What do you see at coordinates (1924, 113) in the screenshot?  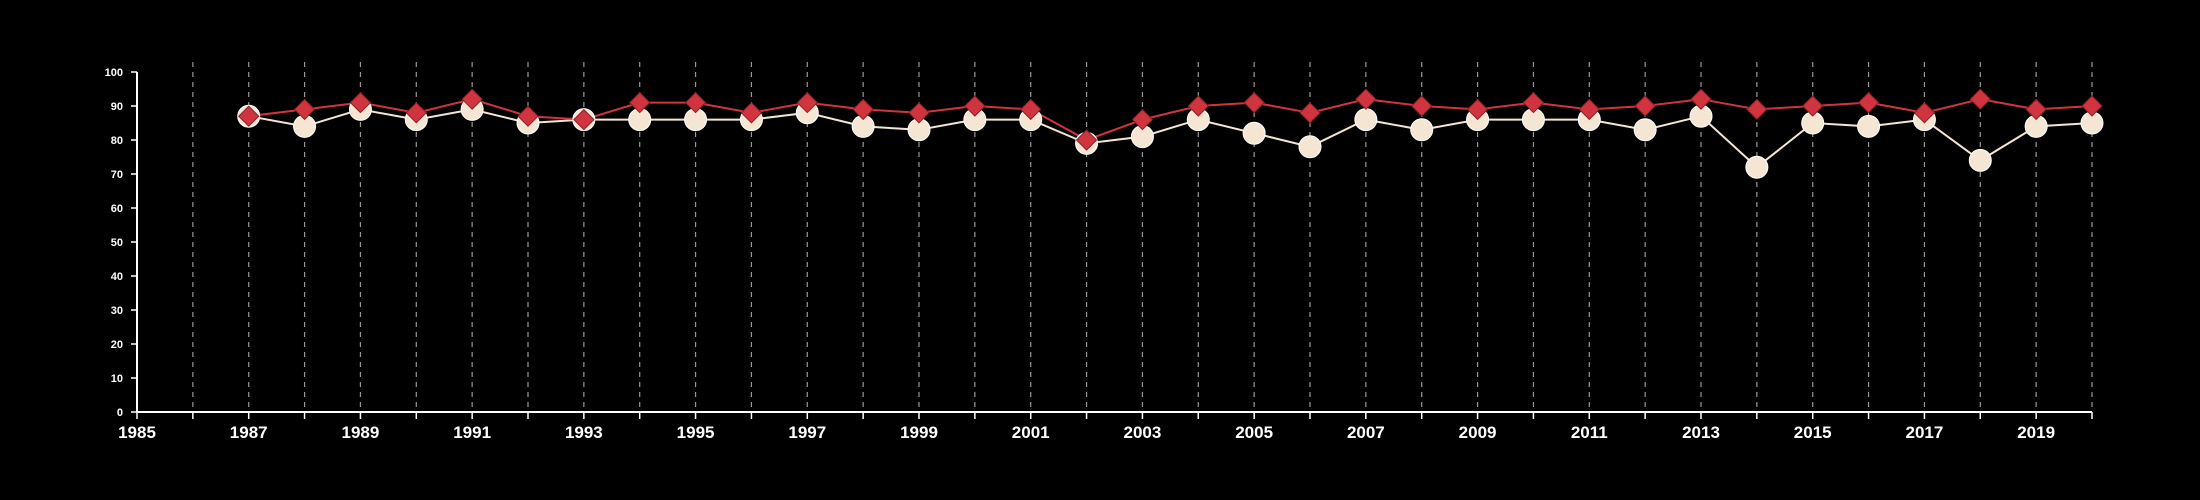 I see `series-2-point-2017` at bounding box center [1924, 113].